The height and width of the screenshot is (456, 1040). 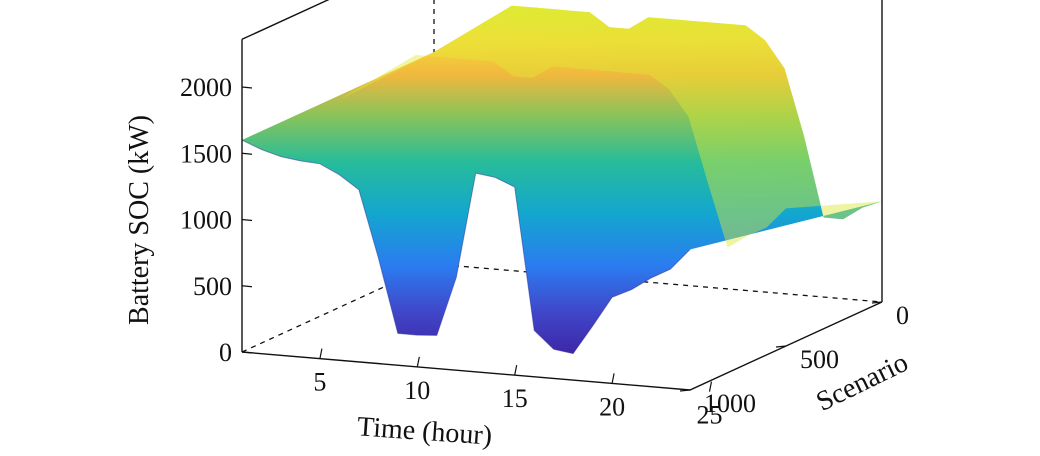 What do you see at coordinates (319, 382) in the screenshot?
I see `x-tick-label: 5` at bounding box center [319, 382].